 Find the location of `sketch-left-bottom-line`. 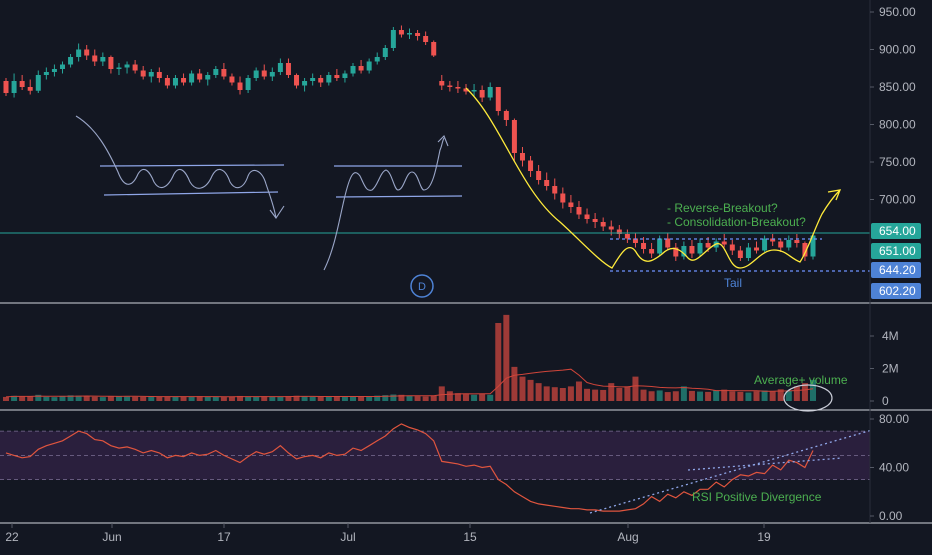

sketch-left-bottom-line is located at coordinates (191, 193).